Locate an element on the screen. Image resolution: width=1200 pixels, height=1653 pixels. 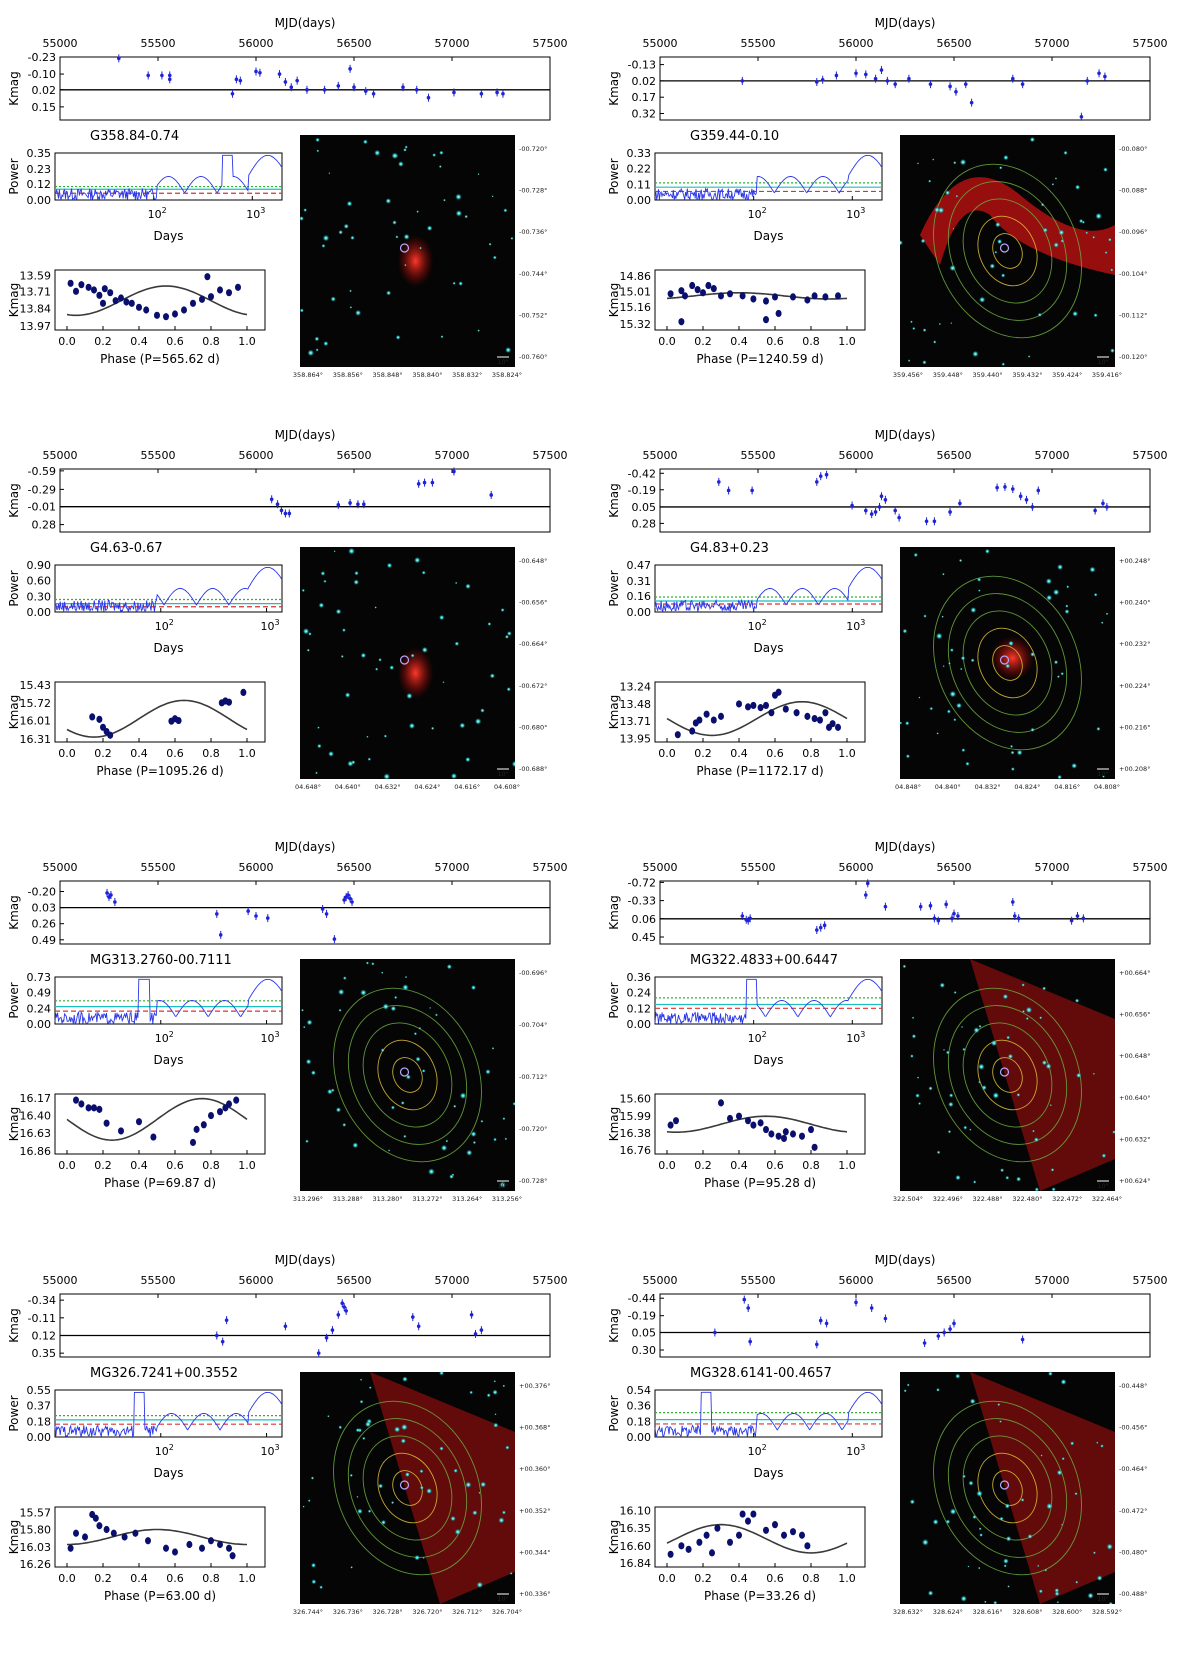
dec-tick-label: -00.456° is located at coordinates (1133, 1428).